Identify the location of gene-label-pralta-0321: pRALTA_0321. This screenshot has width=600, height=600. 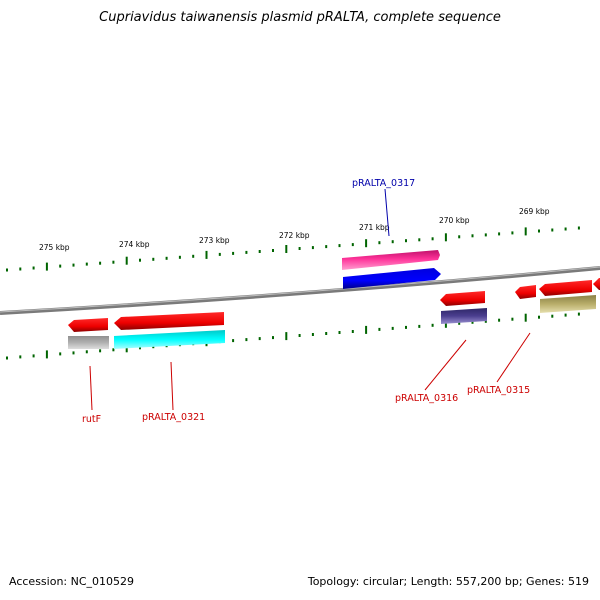
(173, 417).